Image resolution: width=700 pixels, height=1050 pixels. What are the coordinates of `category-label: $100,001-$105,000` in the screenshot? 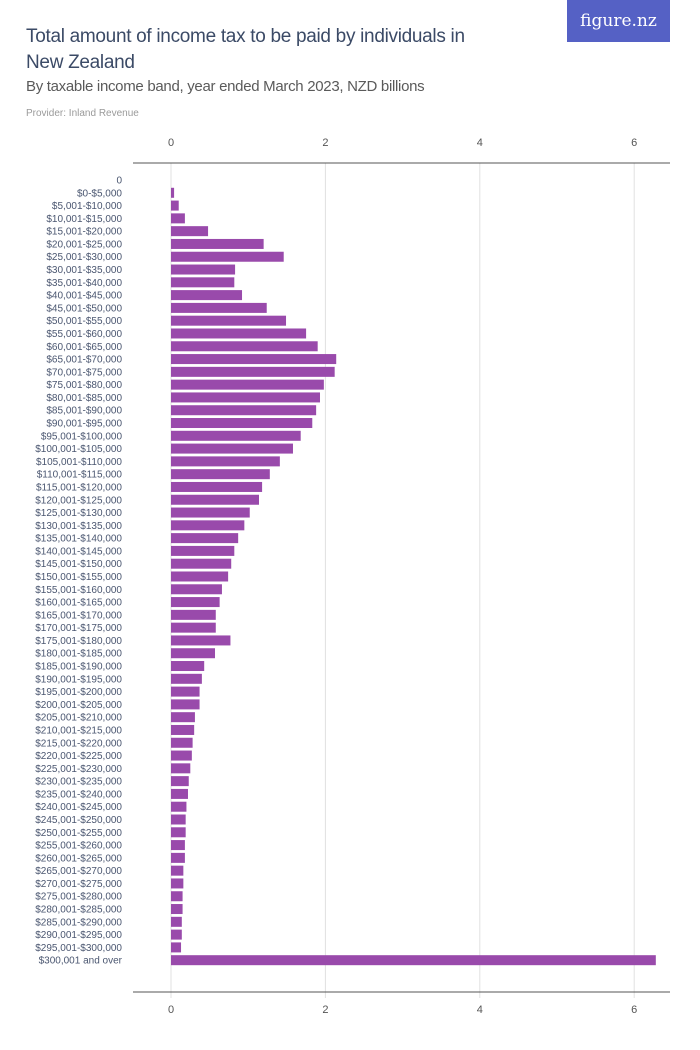 It's located at (78, 449).